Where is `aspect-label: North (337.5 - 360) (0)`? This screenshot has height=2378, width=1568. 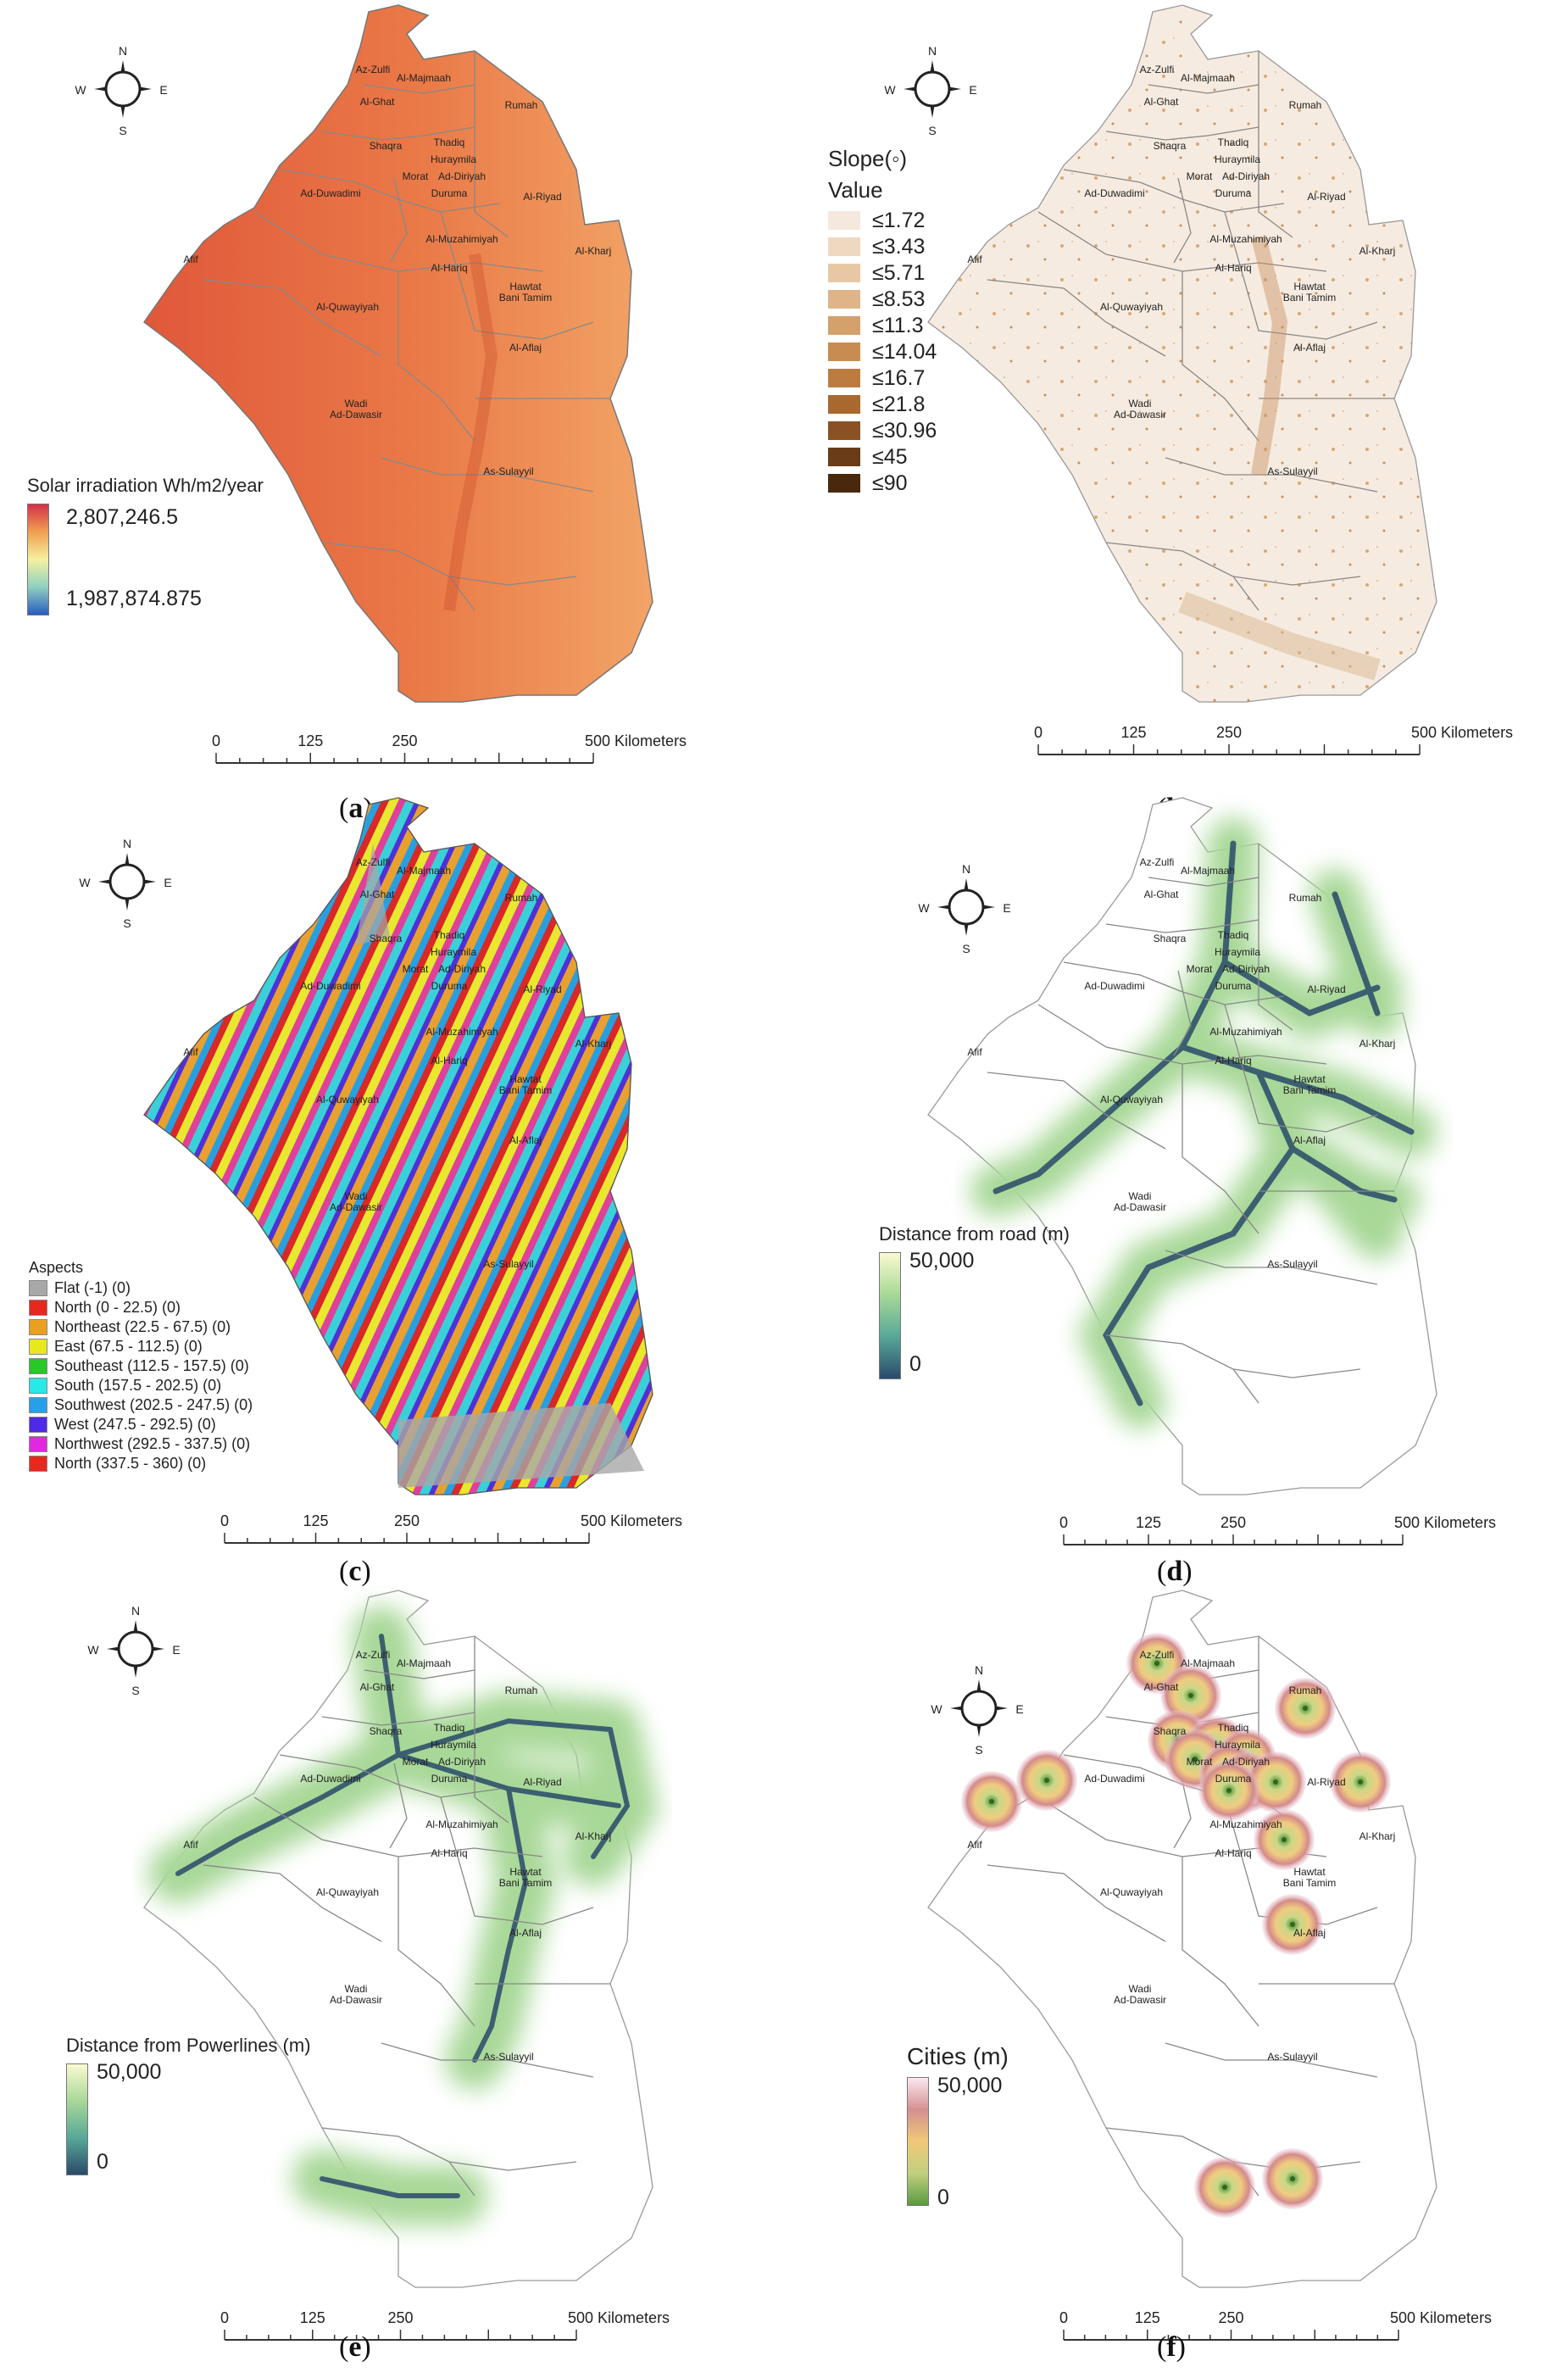 aspect-label: North (337.5 - 360) (0) is located at coordinates (130, 1463).